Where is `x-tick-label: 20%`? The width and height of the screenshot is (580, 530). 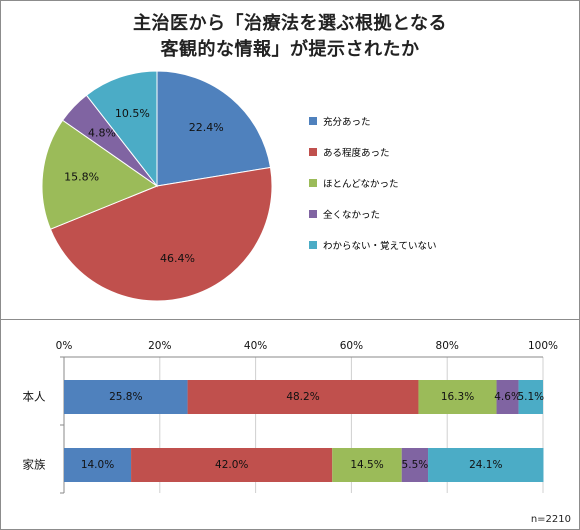
x-tick-label: 20% is located at coordinates (159, 346).